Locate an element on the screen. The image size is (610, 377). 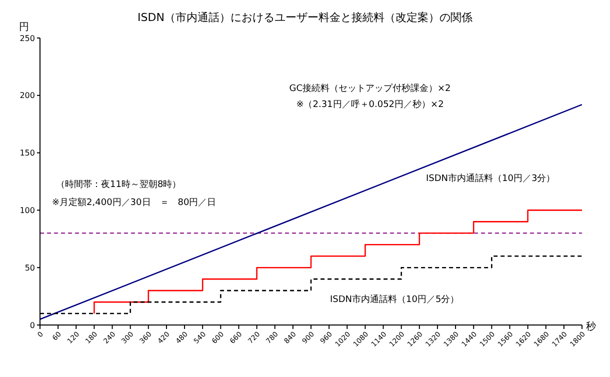
y-tick-label: 200 is located at coordinates (27, 95).